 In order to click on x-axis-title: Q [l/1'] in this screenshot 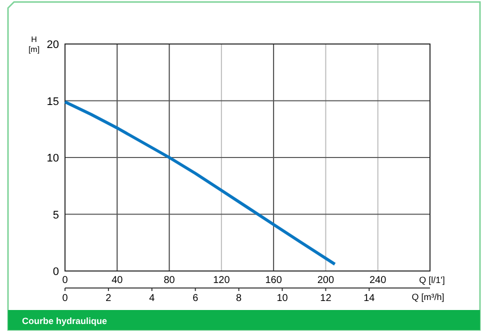, I will do `click(432, 280)`.